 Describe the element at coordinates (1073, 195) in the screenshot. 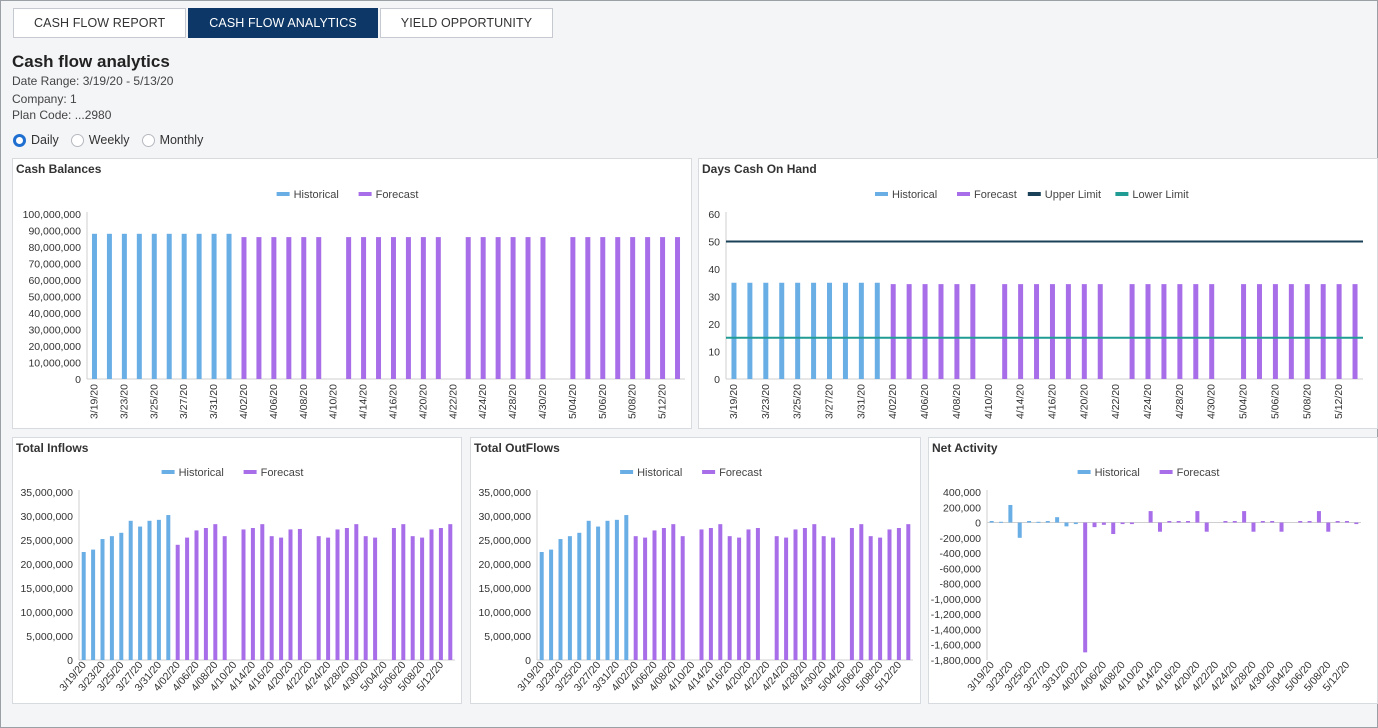

I see `legend-label-upper-limit: Upper Limit` at that location.